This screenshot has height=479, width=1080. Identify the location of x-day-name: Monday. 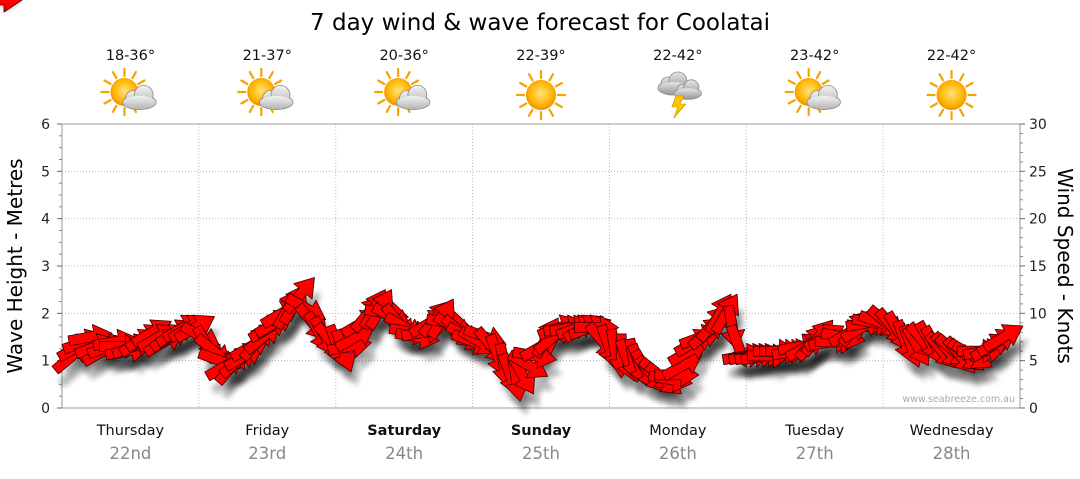
(678, 431).